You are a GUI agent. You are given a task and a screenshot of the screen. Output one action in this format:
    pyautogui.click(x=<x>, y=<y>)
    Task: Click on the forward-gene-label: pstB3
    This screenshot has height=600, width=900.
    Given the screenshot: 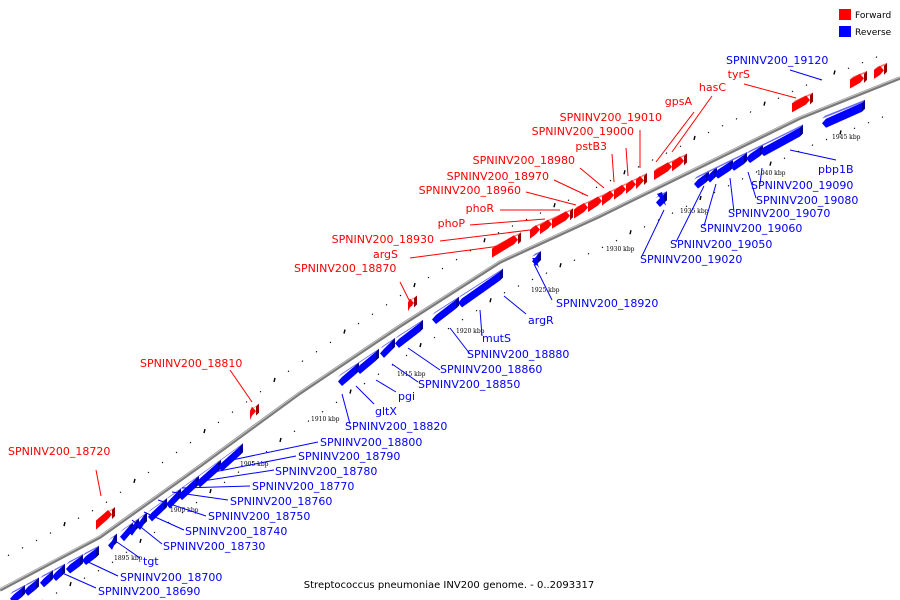 What is the action you would take?
    pyautogui.click(x=595, y=161)
    